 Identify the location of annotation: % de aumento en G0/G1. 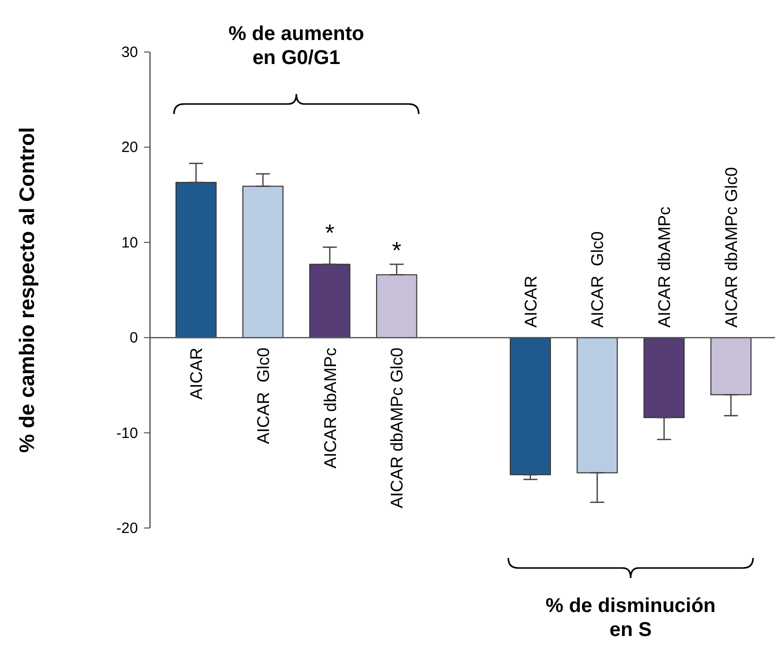
(296, 46).